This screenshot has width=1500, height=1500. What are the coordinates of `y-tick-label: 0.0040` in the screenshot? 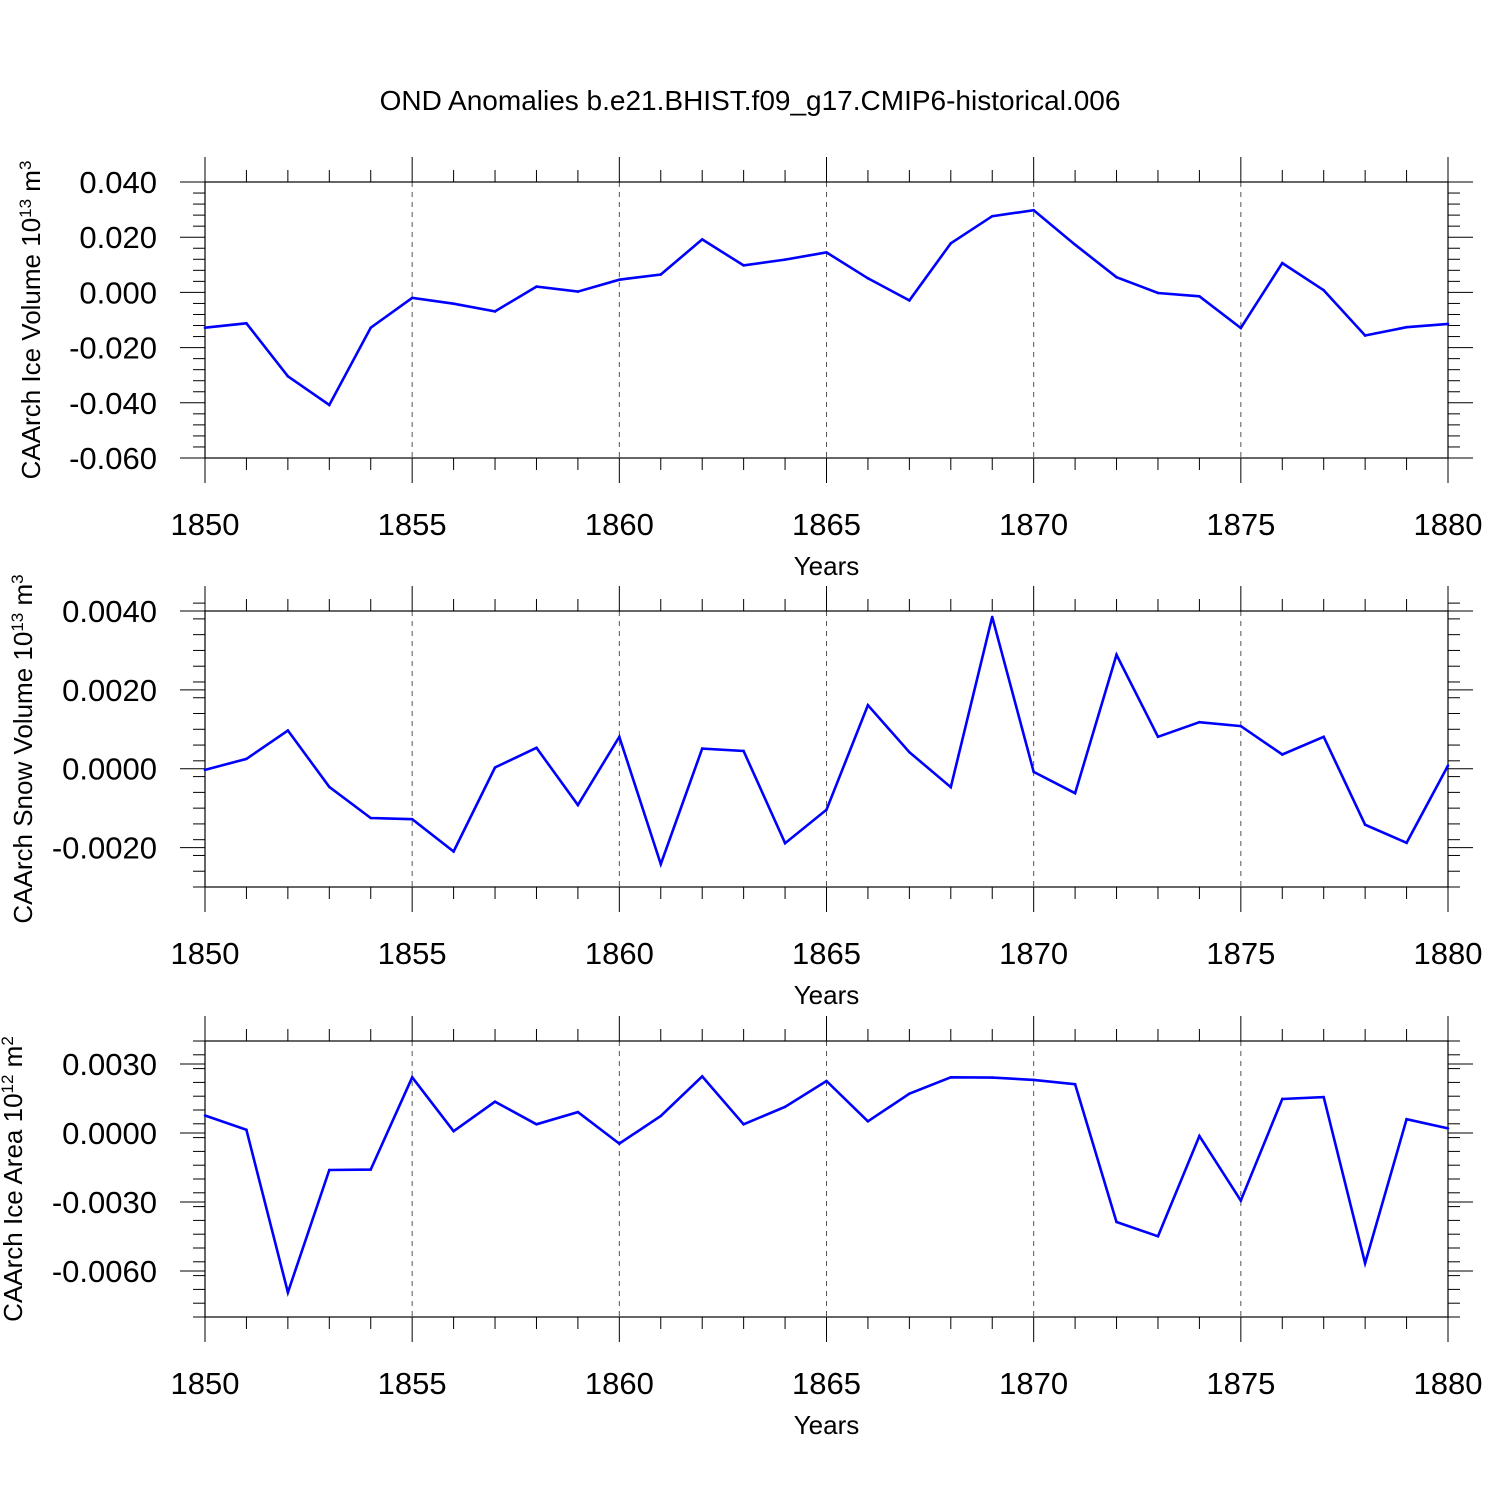 It's located at (109, 611).